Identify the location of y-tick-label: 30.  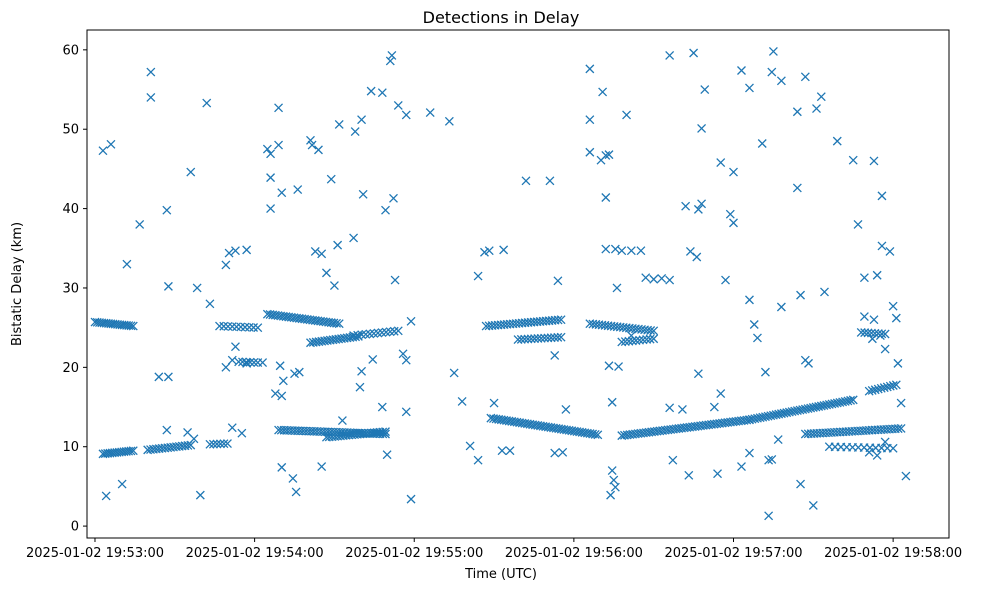
(70, 288).